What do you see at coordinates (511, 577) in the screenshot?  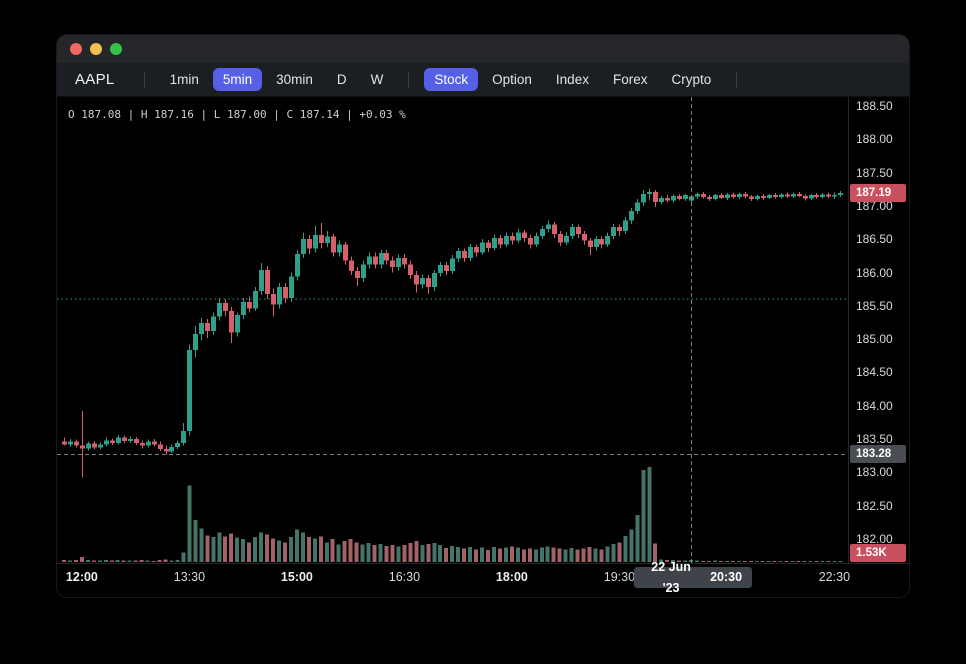 I see `time-tick-label: 18:00` at bounding box center [511, 577].